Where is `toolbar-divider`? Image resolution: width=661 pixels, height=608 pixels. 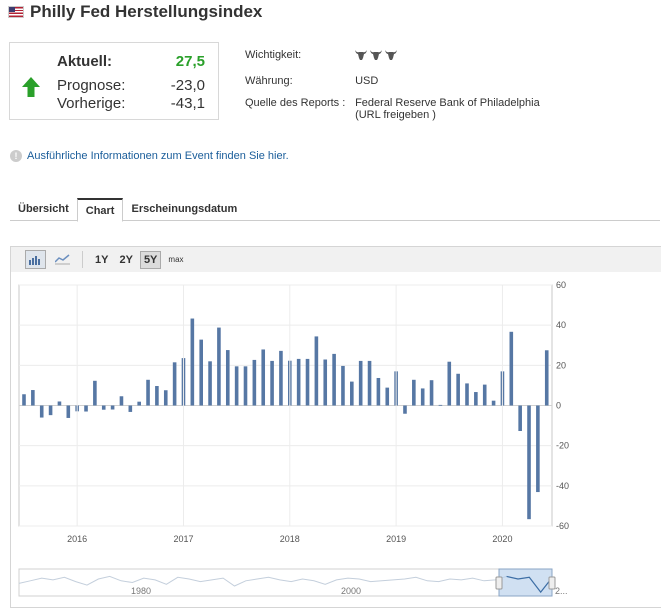
toolbar-divider is located at coordinates (82, 259).